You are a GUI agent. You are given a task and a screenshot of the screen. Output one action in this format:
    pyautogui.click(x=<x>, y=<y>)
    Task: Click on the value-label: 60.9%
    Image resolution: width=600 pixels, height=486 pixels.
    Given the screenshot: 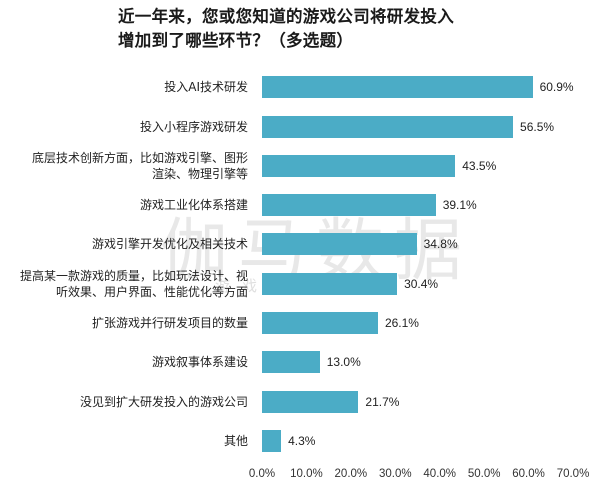 What is the action you would take?
    pyautogui.click(x=556, y=87)
    